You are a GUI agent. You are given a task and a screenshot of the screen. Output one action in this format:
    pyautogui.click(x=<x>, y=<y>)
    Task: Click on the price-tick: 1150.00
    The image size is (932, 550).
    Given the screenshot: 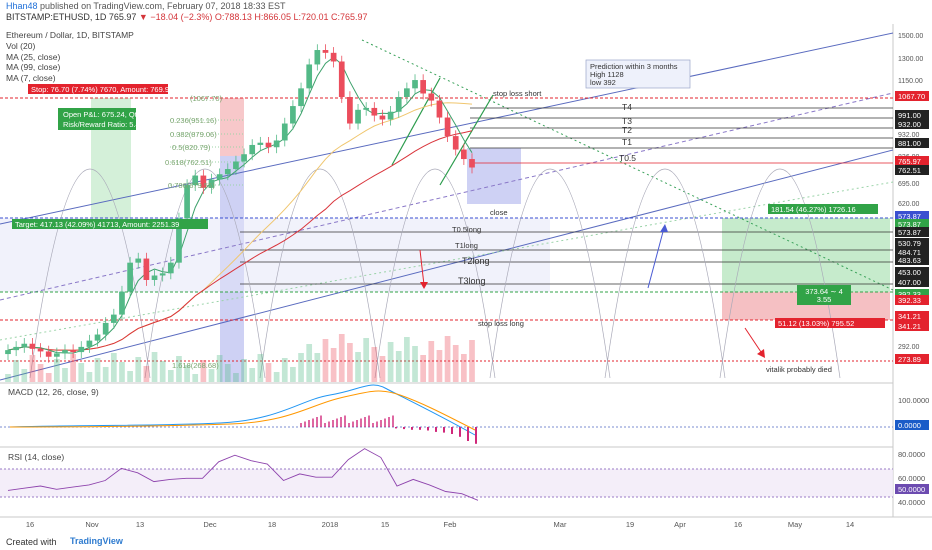 What is the action you would take?
    pyautogui.click(x=910, y=81)
    